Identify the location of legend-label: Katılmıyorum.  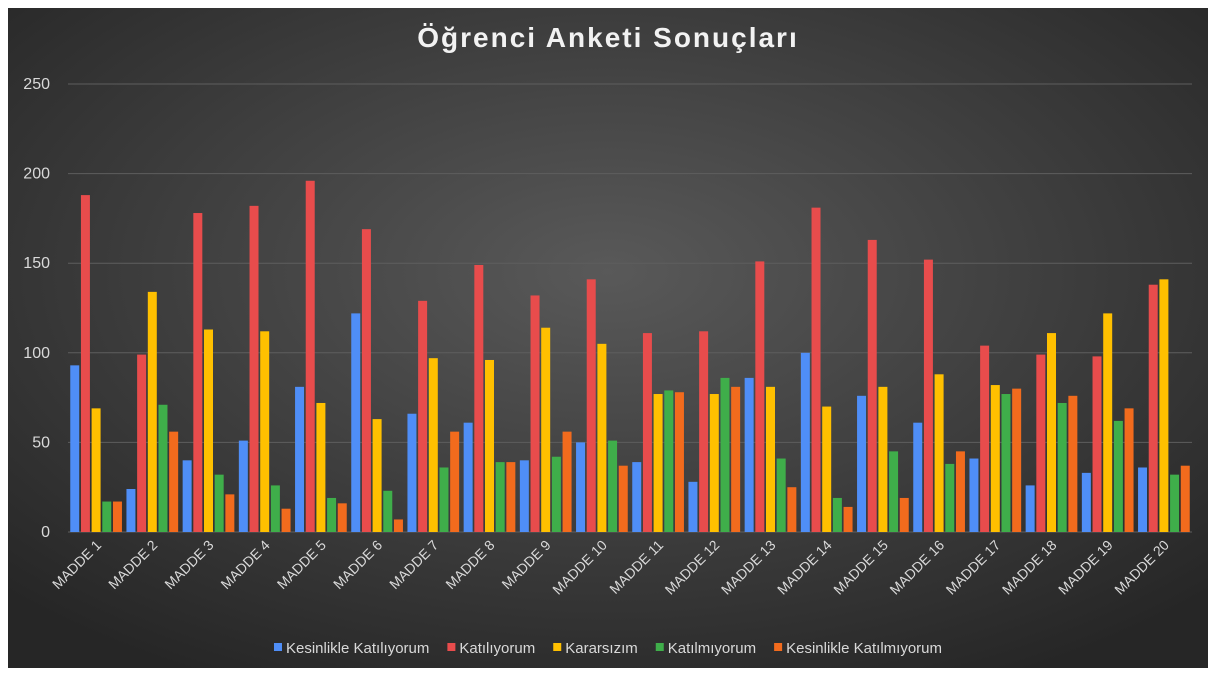
(712, 648).